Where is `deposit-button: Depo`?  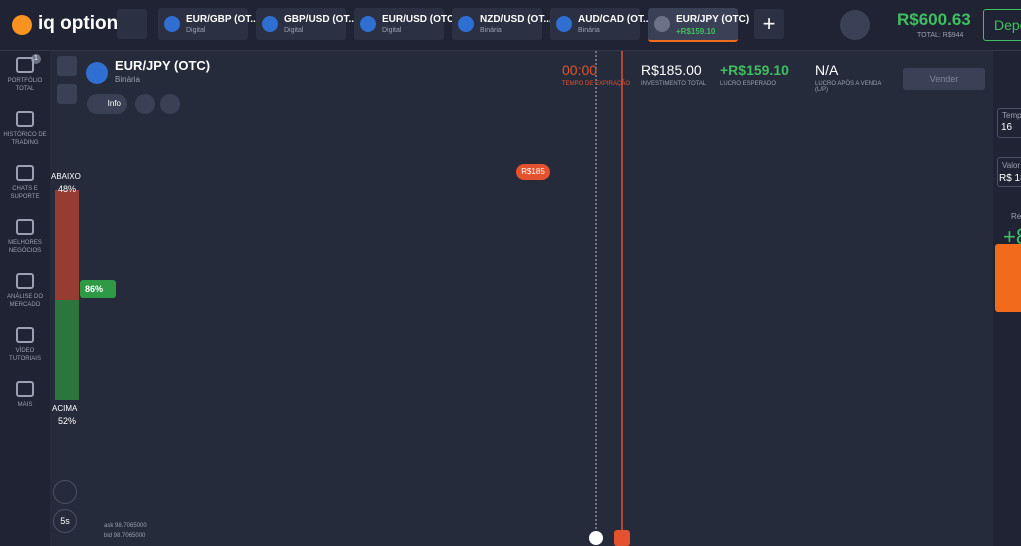
deposit-button: Depo is located at coordinates (1002, 25).